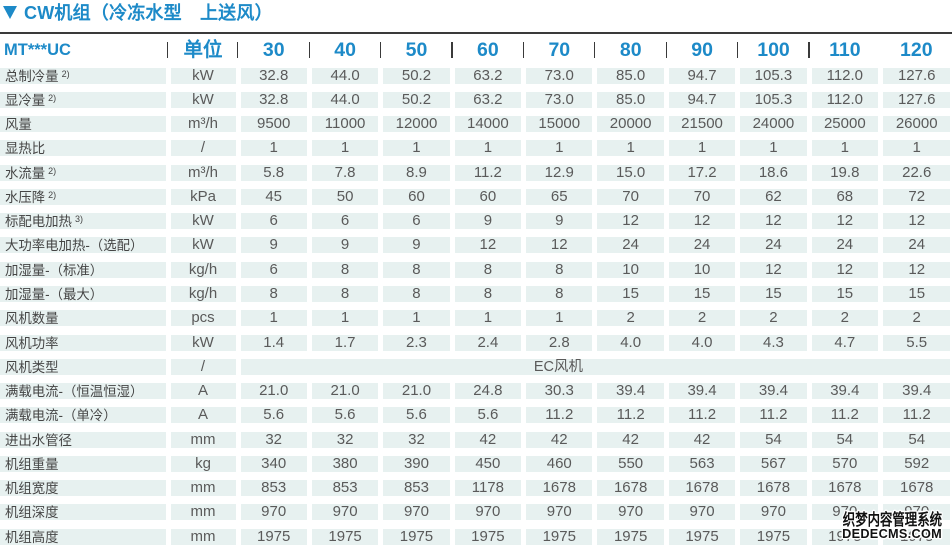 Image resolution: width=952 pixels, height=549 pixels. I want to click on row-label-cell: 加湿量-（最大）, so click(83, 293).